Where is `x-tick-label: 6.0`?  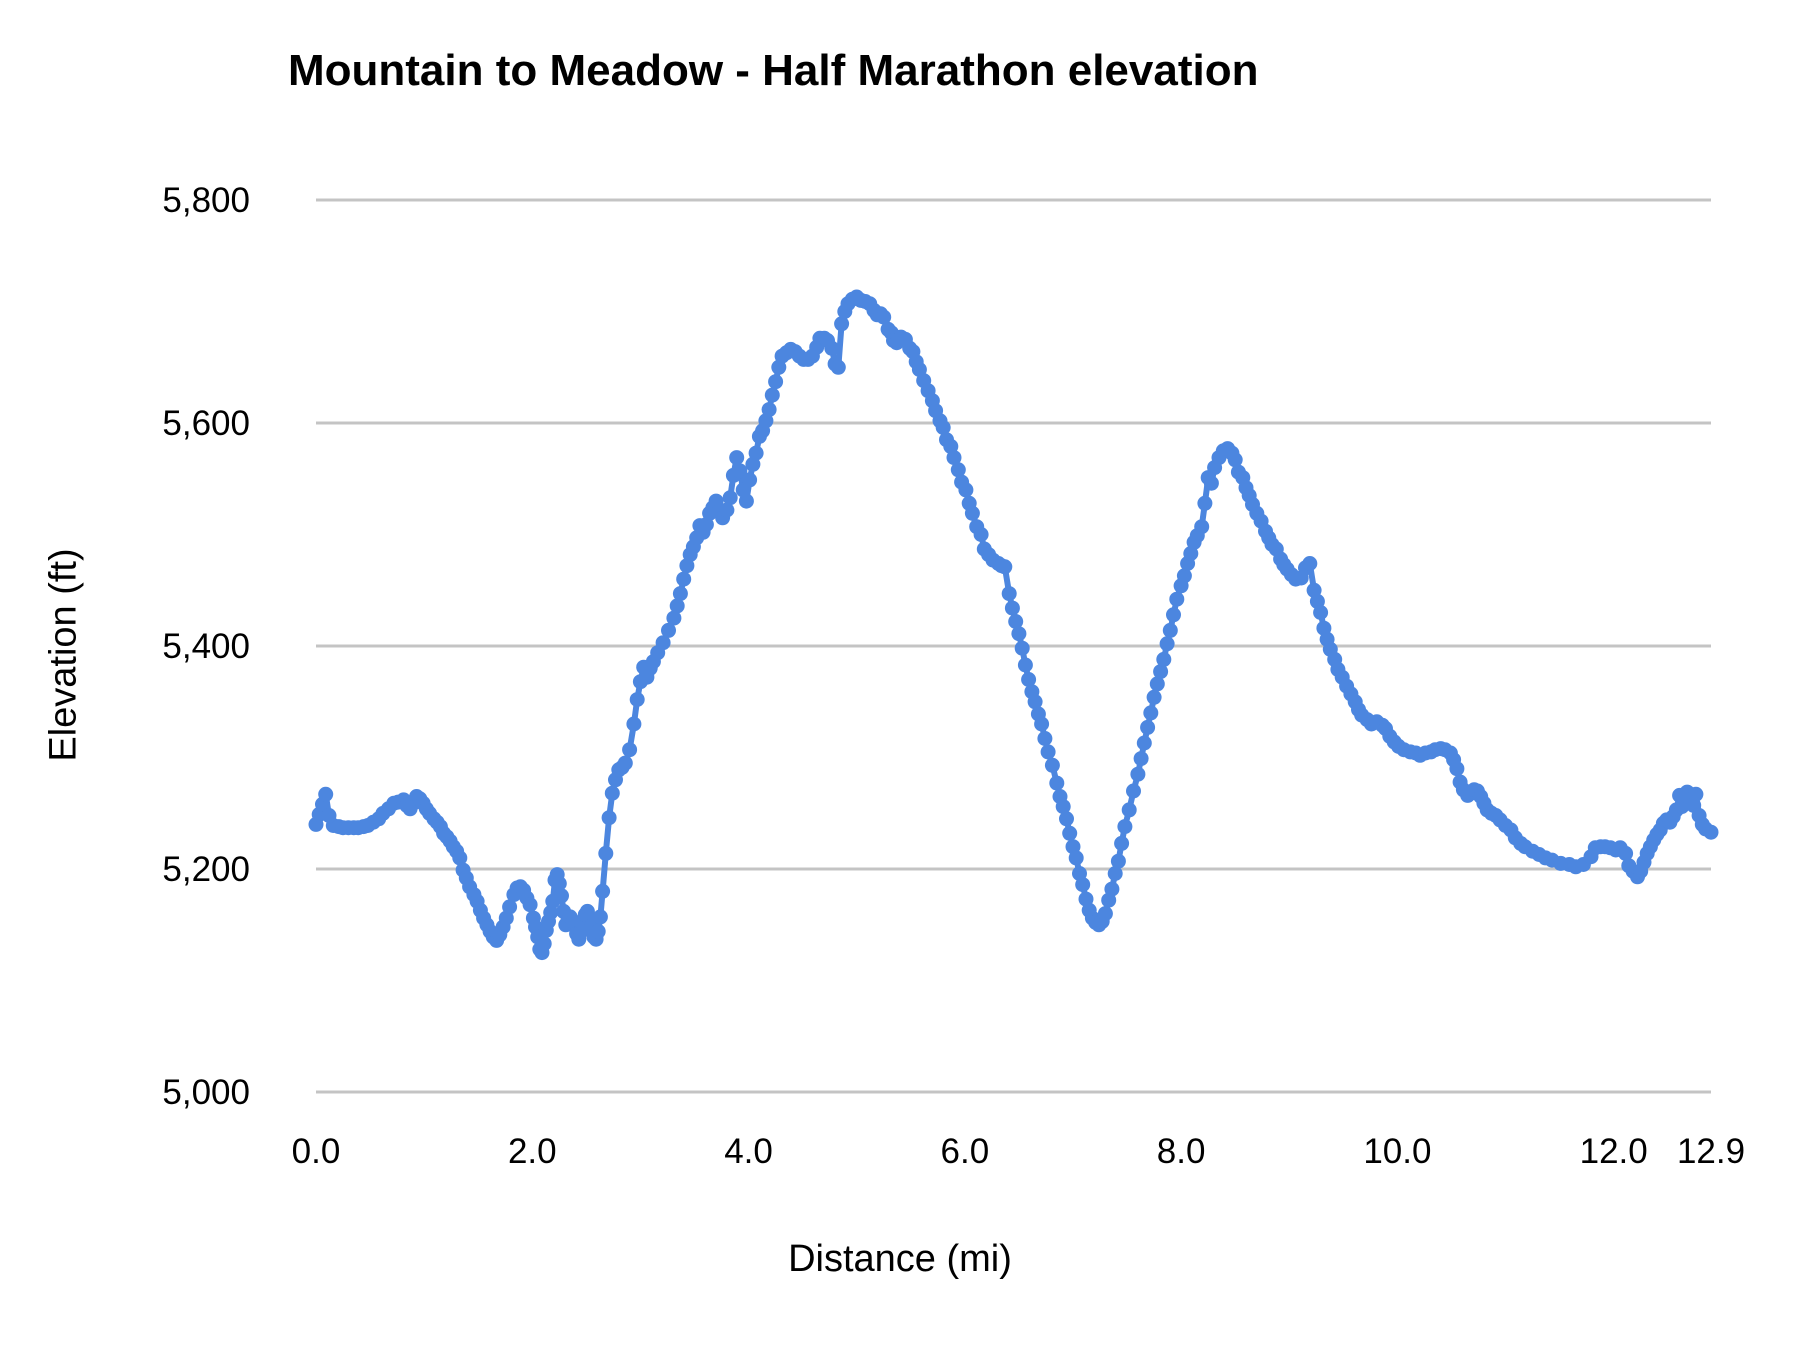
x-tick-label: 6.0 is located at coordinates (965, 1151).